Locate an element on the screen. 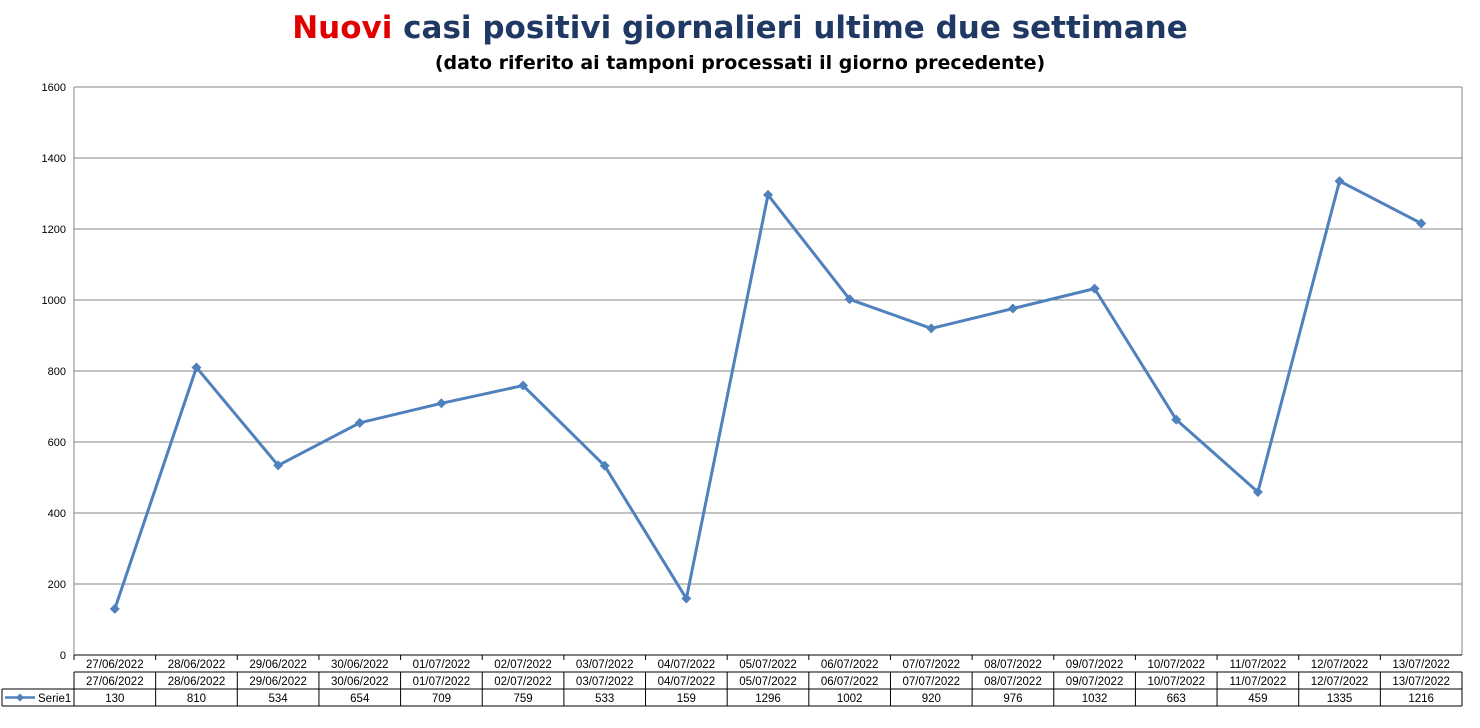  legend-label: Serie1 is located at coordinates (54, 699).